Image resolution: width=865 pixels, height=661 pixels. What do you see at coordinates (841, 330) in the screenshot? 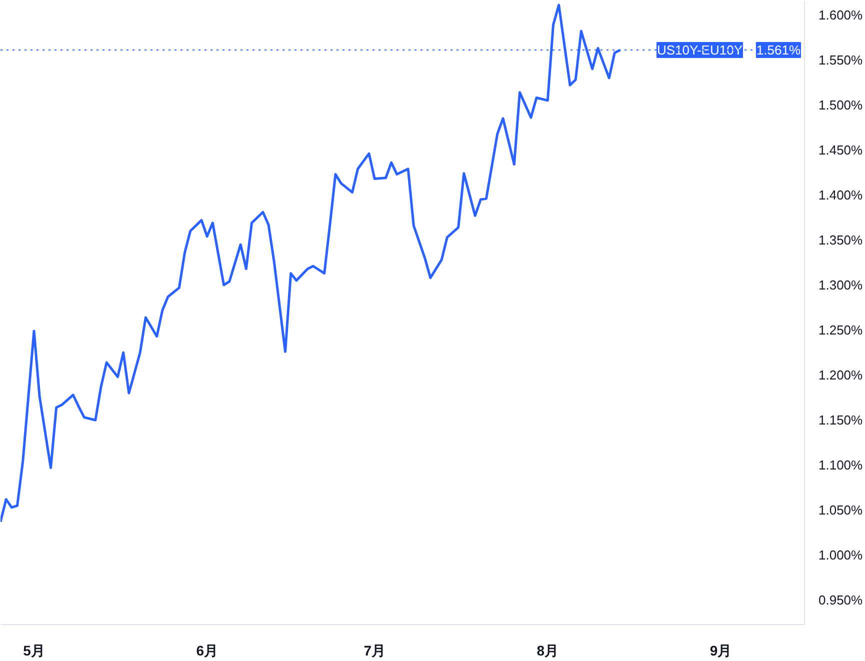
I see `y-tick-label: 1.250%` at bounding box center [841, 330].